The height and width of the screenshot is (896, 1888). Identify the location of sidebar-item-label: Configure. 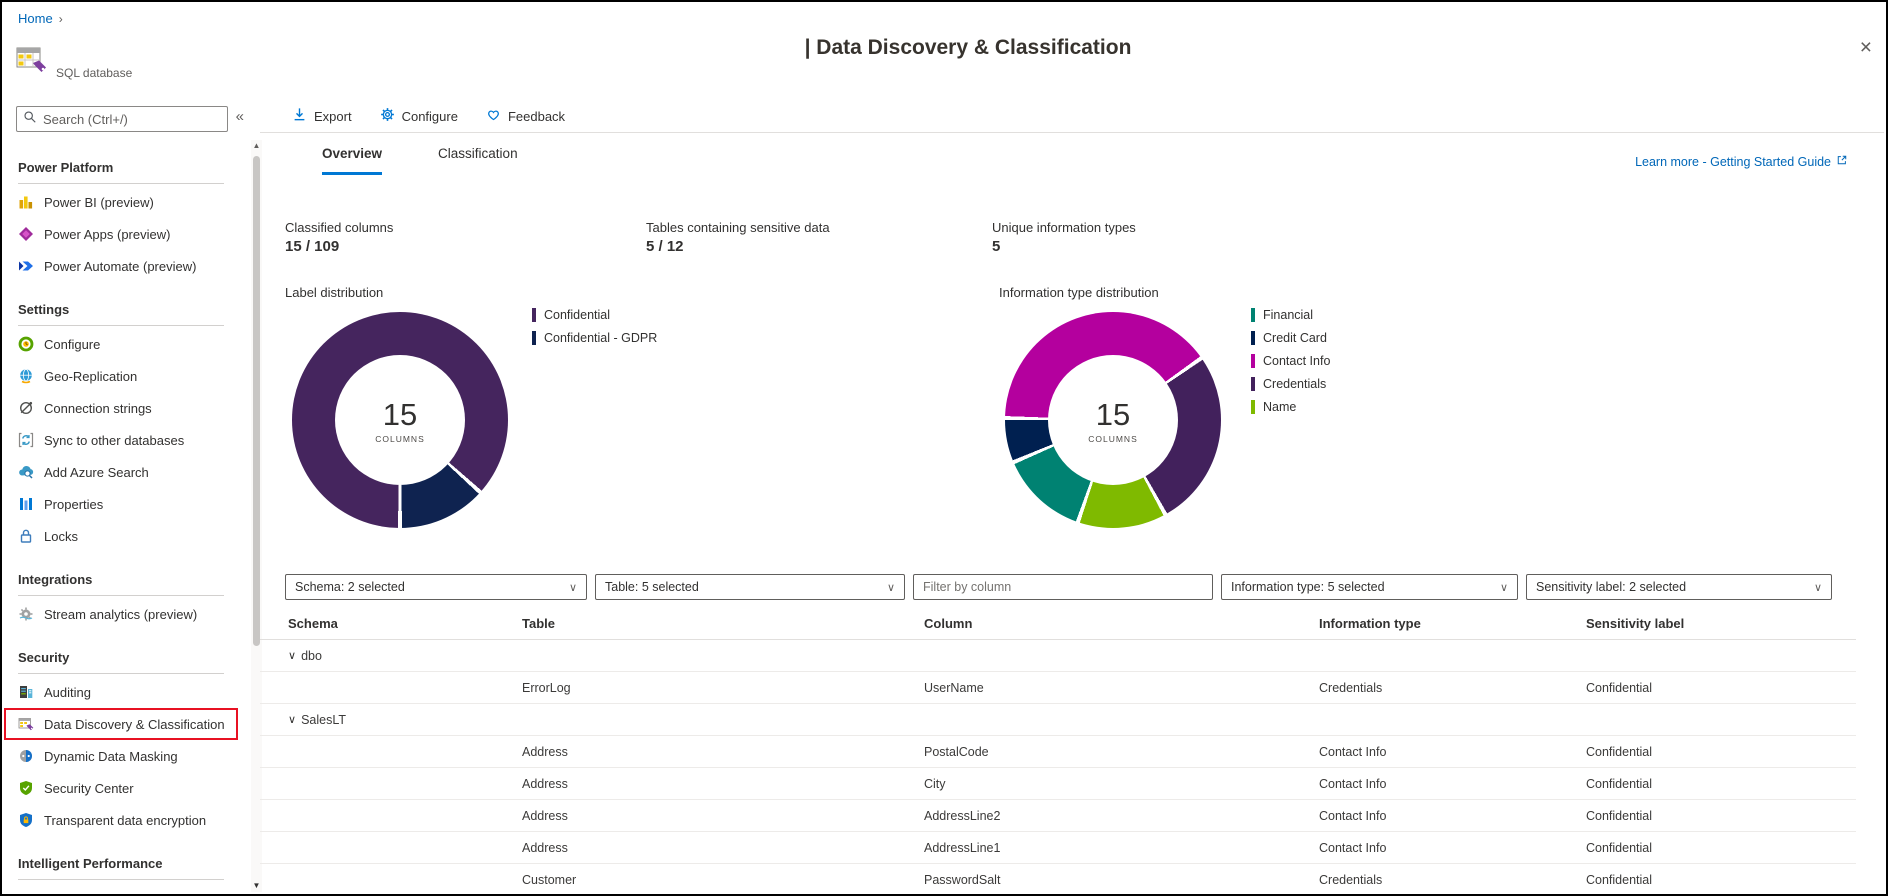
(72, 344).